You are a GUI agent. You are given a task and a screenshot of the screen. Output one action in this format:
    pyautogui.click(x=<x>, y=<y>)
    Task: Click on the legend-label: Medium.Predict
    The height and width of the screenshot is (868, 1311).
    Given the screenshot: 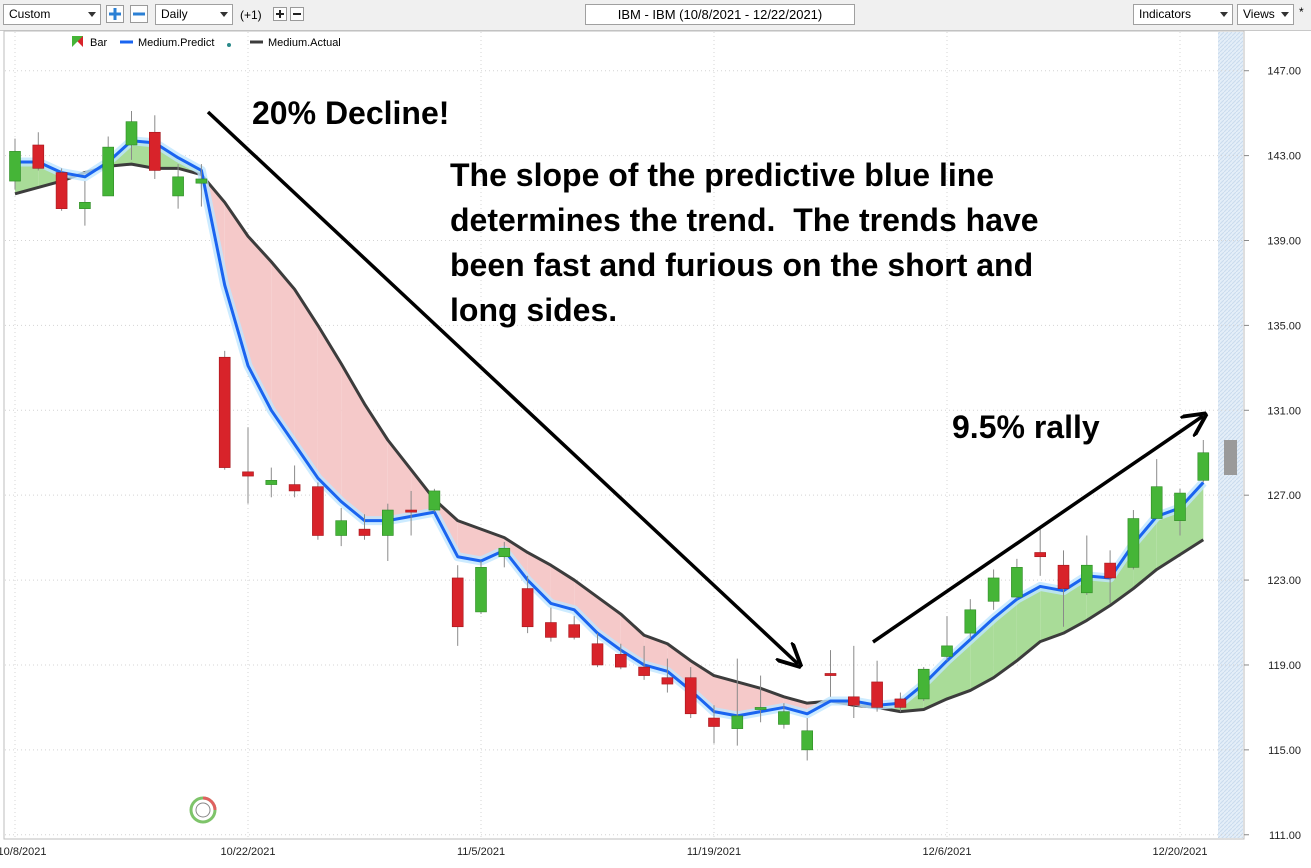 What is the action you would take?
    pyautogui.click(x=176, y=43)
    